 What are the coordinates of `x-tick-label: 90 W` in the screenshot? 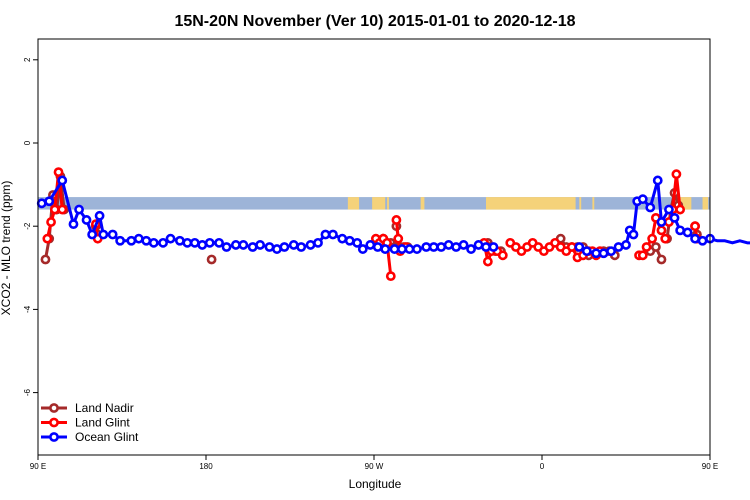 It's located at (374, 466).